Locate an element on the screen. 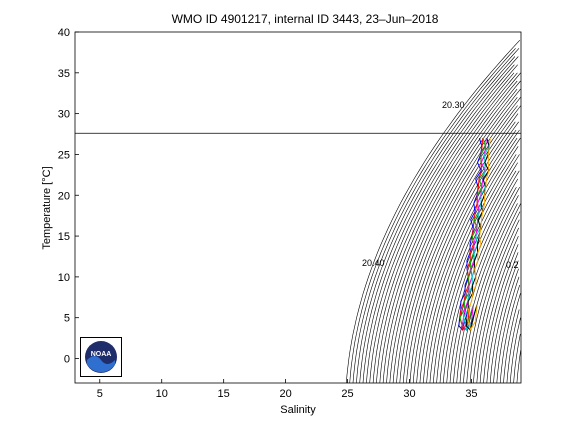 This screenshot has width=576, height=432. y-tick-label: 15 is located at coordinates (64, 237).